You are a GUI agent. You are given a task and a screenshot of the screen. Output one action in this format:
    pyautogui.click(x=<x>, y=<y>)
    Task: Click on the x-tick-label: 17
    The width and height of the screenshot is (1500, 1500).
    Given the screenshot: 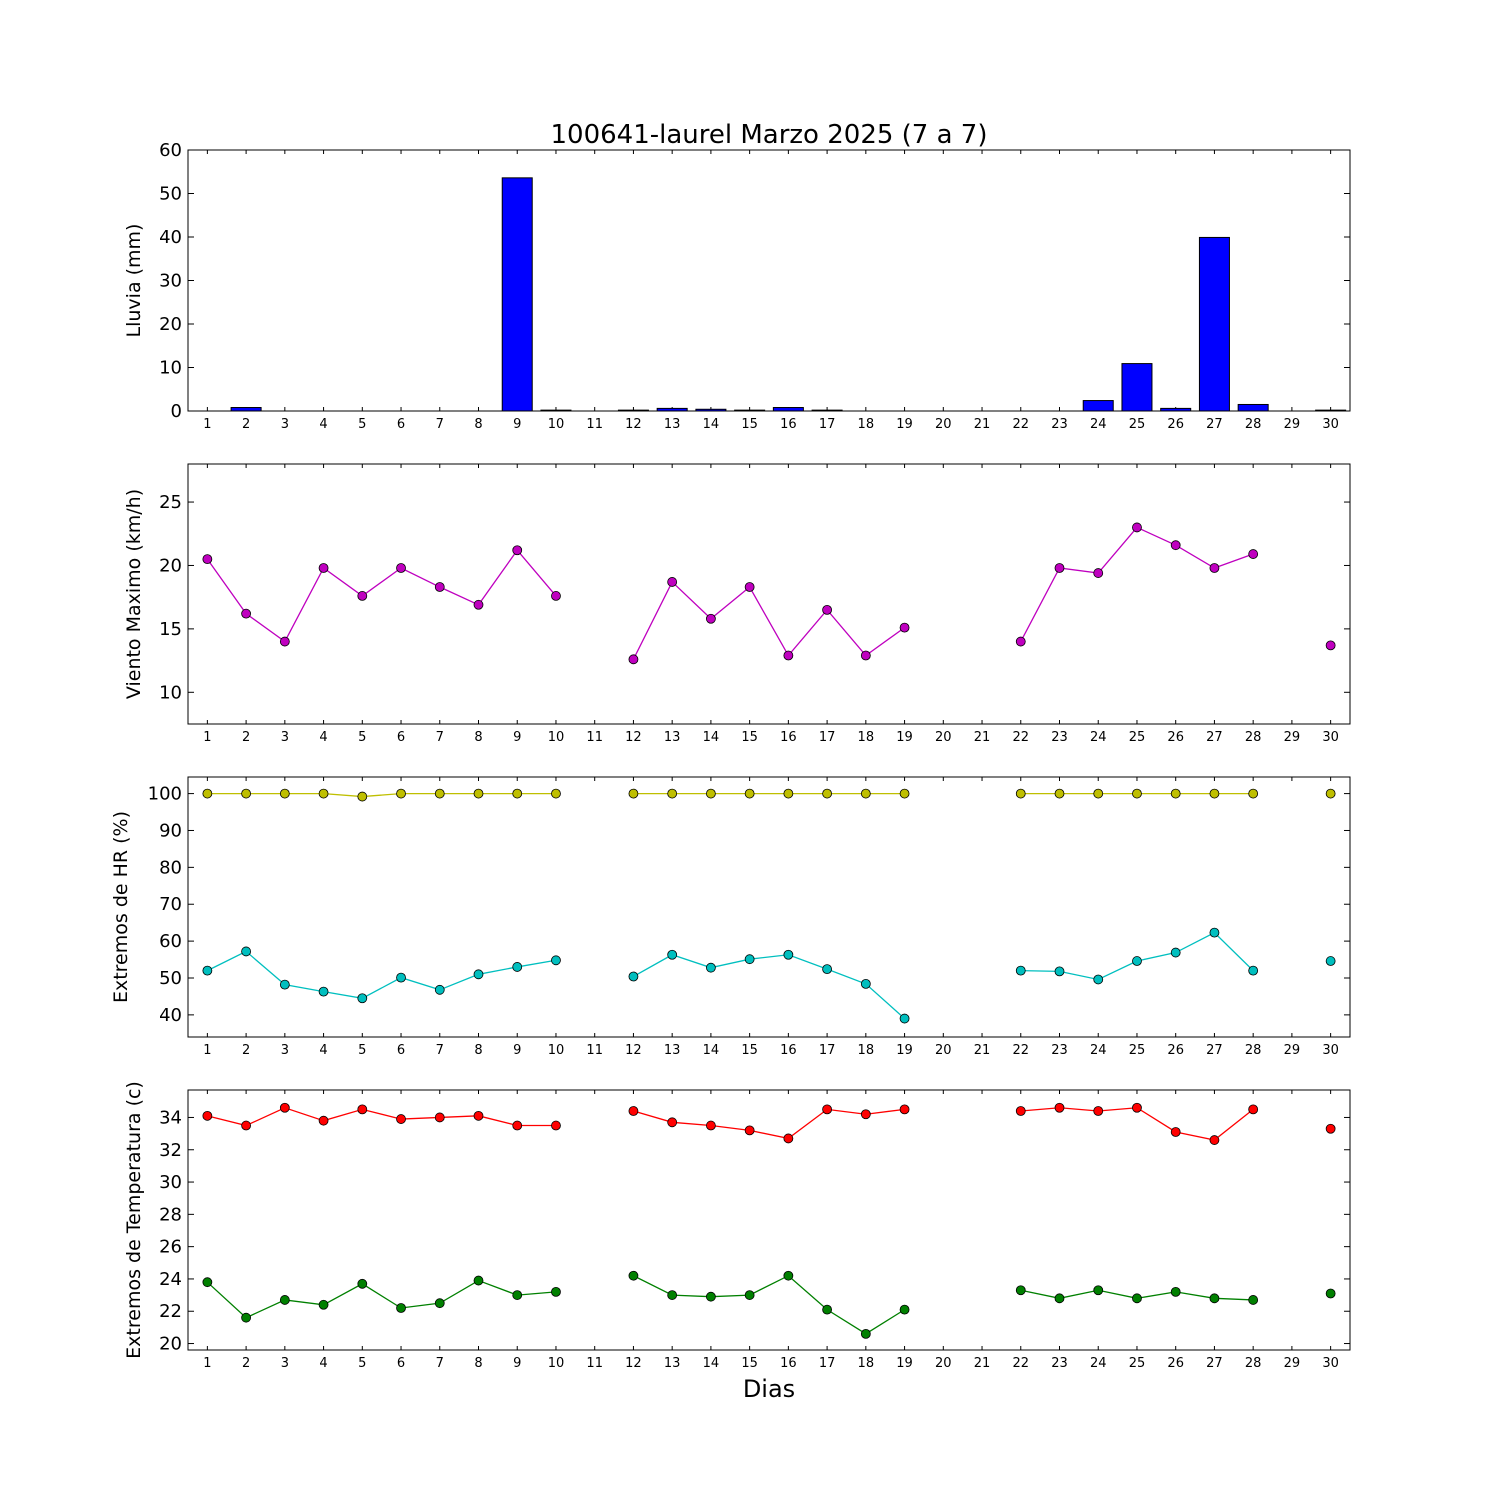 What is the action you would take?
    pyautogui.click(x=827, y=1050)
    